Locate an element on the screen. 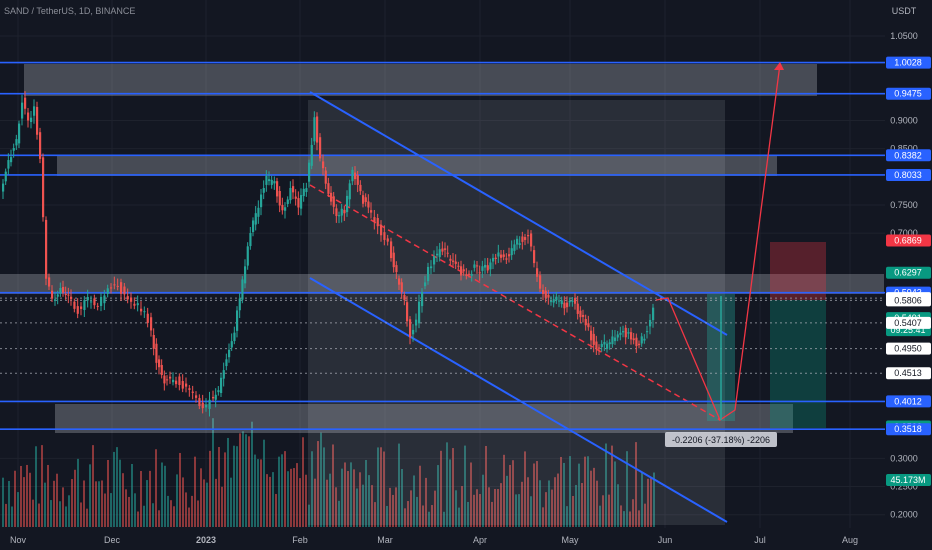  time-axis-panel is located at coordinates (442, 539).